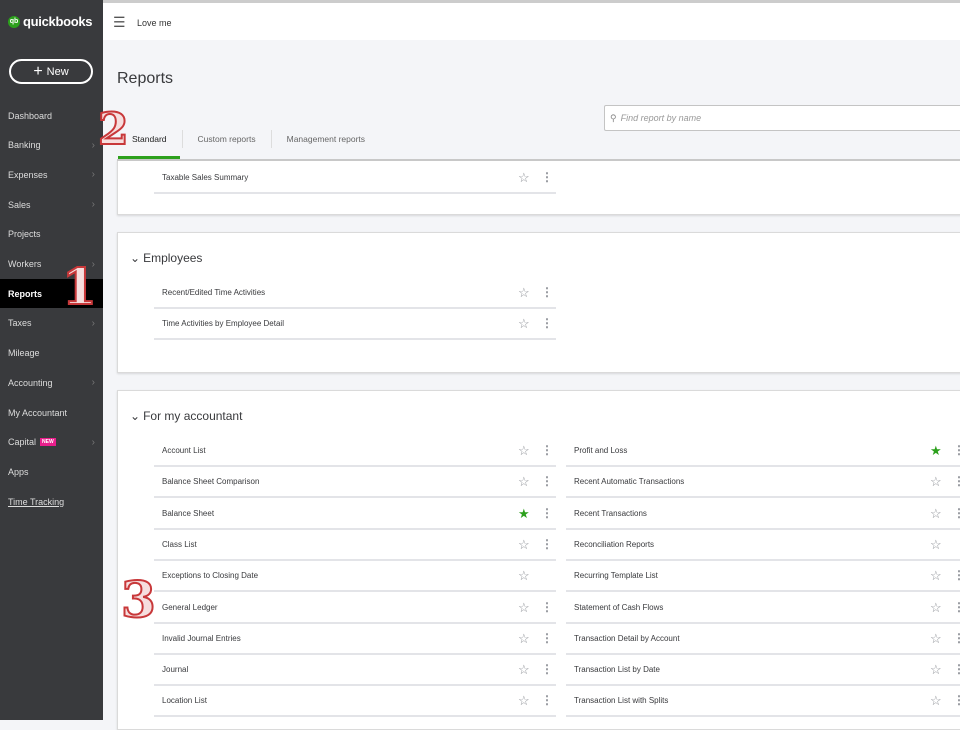  What do you see at coordinates (51, 234) in the screenshot?
I see `sidebar-item-projects: Projects` at bounding box center [51, 234].